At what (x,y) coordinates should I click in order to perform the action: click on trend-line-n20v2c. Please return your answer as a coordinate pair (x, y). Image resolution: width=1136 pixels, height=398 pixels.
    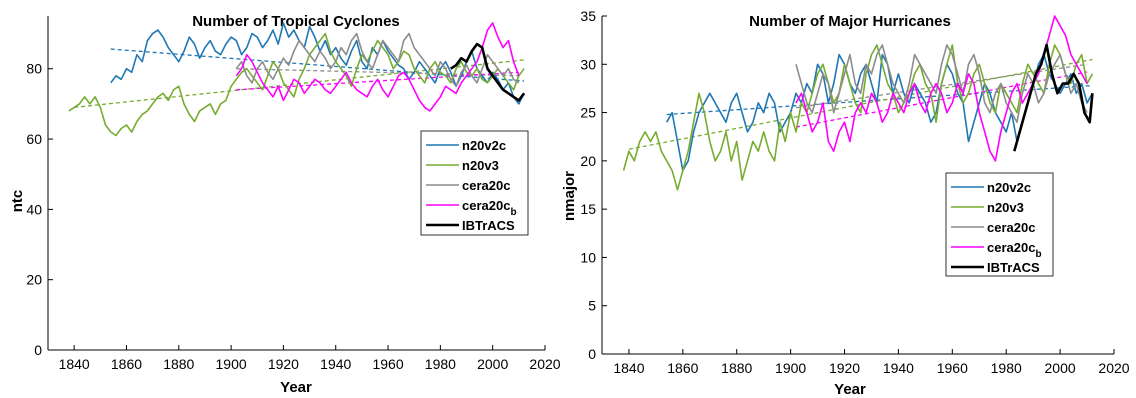
    Looking at the image, I should click on (879, 100).